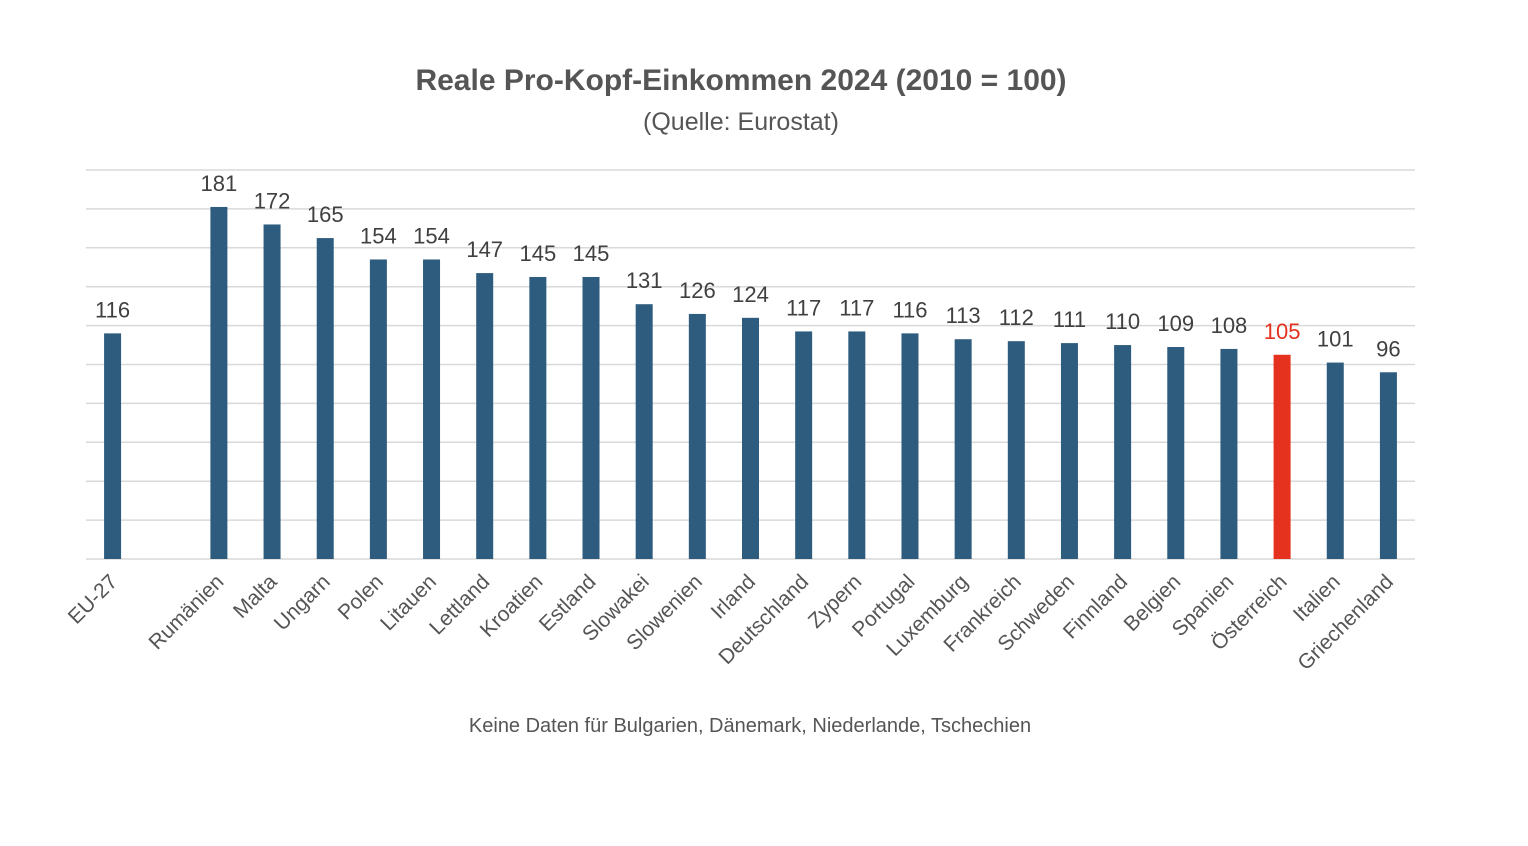  What do you see at coordinates (1388, 348) in the screenshot?
I see `value-label: 96` at bounding box center [1388, 348].